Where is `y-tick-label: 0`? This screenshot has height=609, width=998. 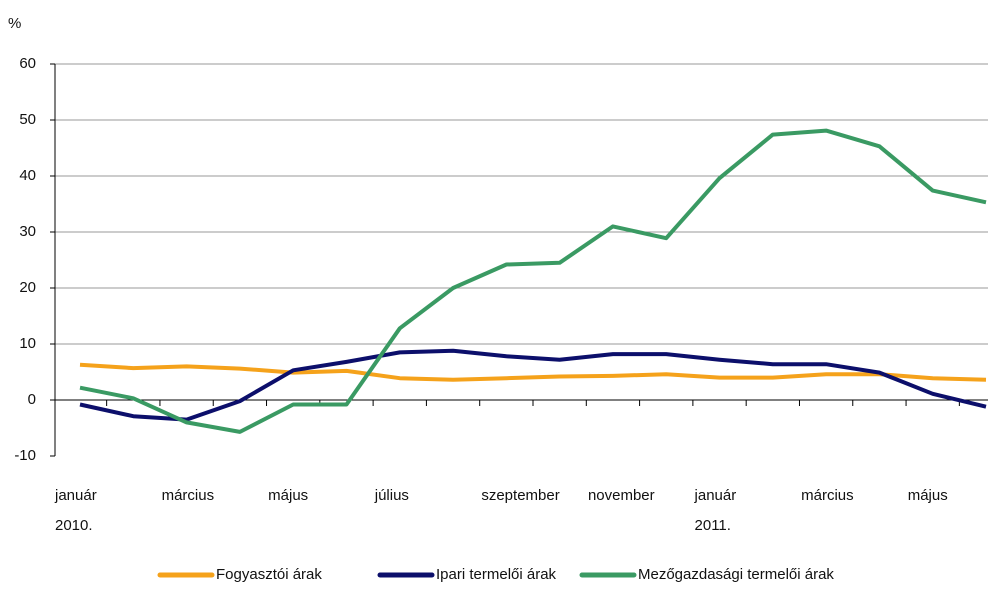
y-tick-label: 0 is located at coordinates (32, 399).